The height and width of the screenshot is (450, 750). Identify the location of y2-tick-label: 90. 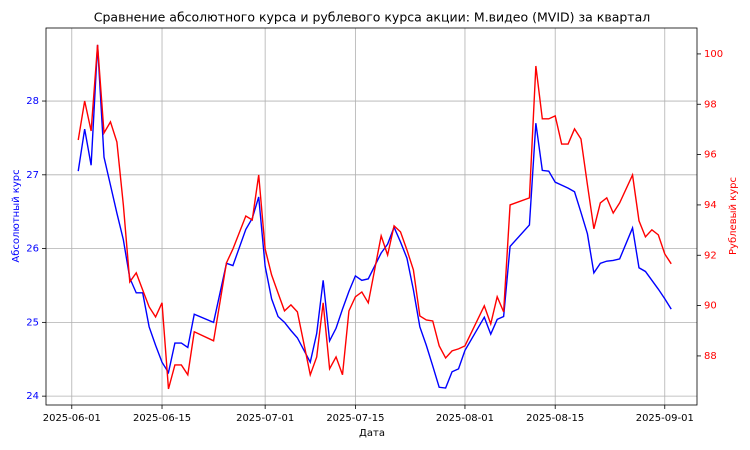
(710, 306).